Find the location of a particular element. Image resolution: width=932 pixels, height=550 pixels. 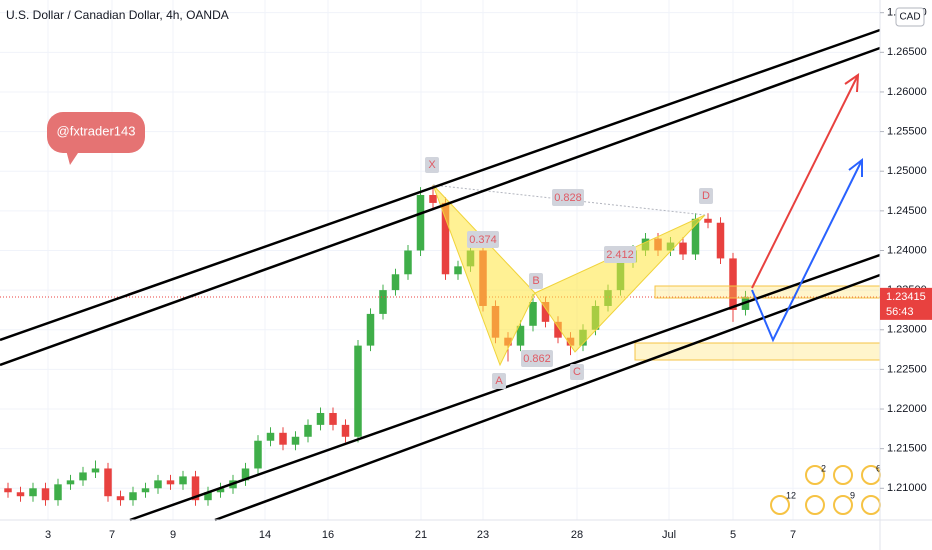

currency: CAD is located at coordinates (909, 17).